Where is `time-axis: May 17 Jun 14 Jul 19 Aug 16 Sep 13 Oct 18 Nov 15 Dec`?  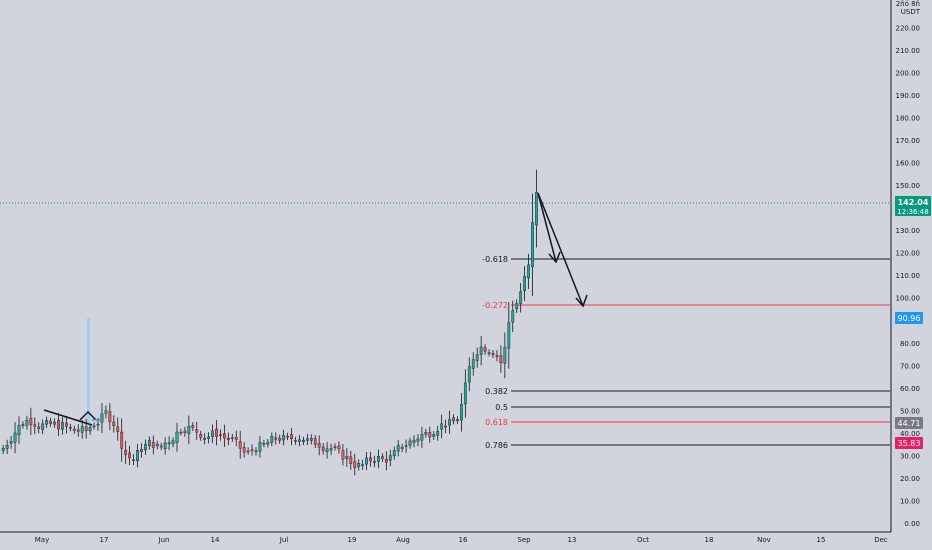
time-axis: May 17 Jun 14 Jul 19 Aug 16 Sep 13 Oct 18 Nov 15 Dec is located at coordinates (445, 537).